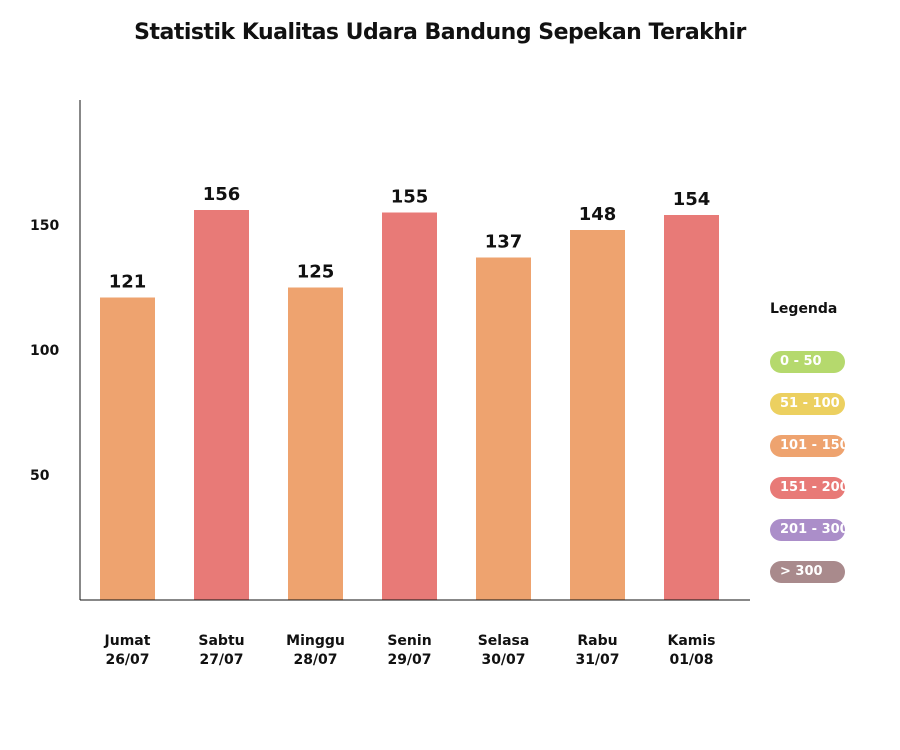 The height and width of the screenshot is (750, 900). Describe the element at coordinates (807, 404) in the screenshot. I see `legend-item: 51 - 100` at that location.